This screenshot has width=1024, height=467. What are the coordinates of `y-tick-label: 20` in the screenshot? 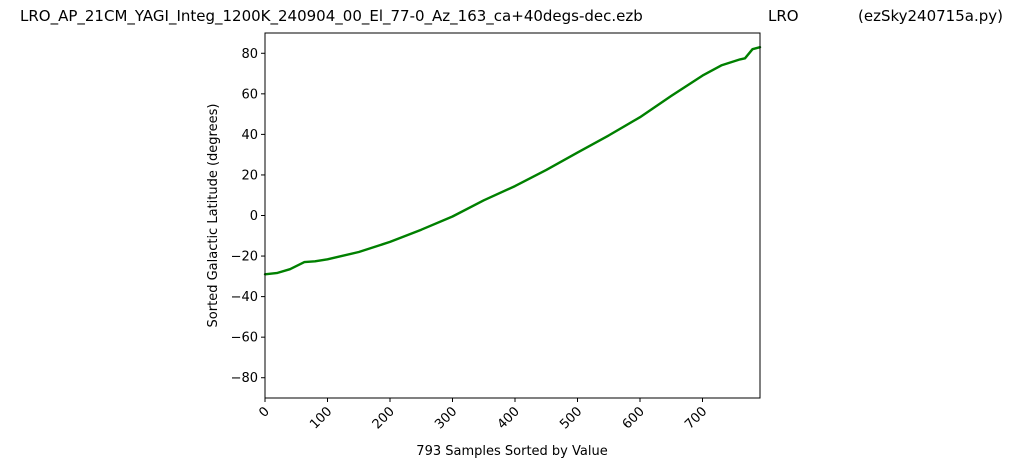 It's located at (249, 175).